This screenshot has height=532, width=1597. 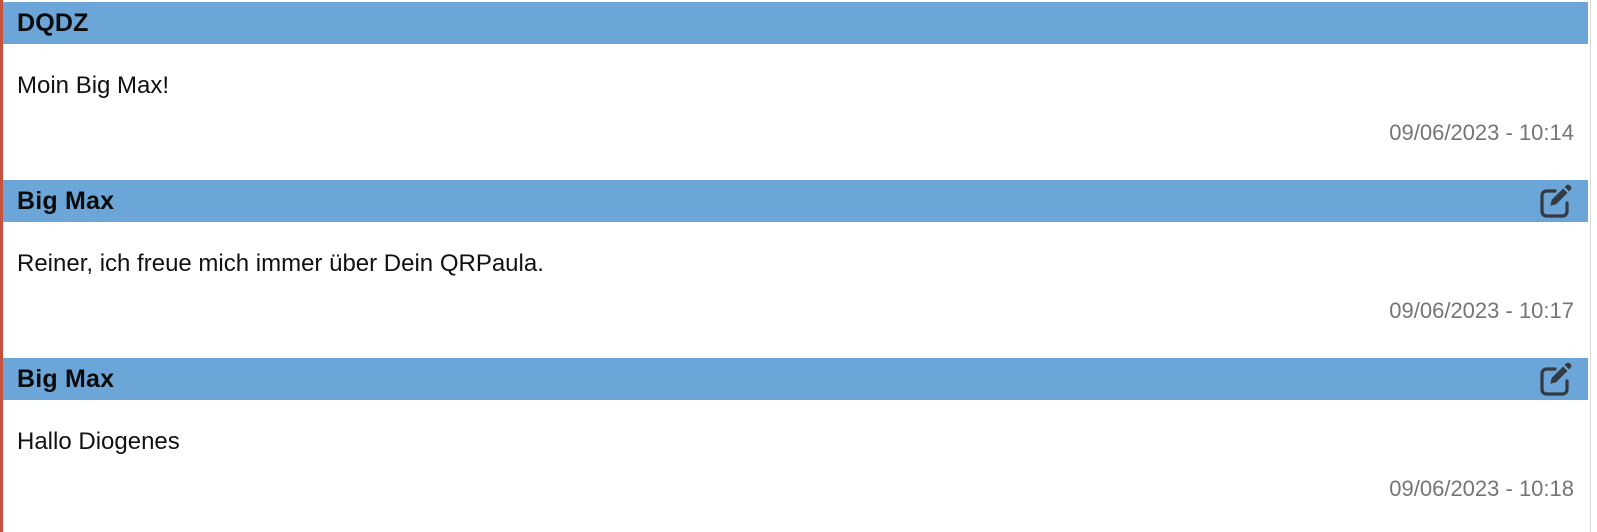 What do you see at coordinates (795, 23) in the screenshot?
I see `message-header: DQDZ` at bounding box center [795, 23].